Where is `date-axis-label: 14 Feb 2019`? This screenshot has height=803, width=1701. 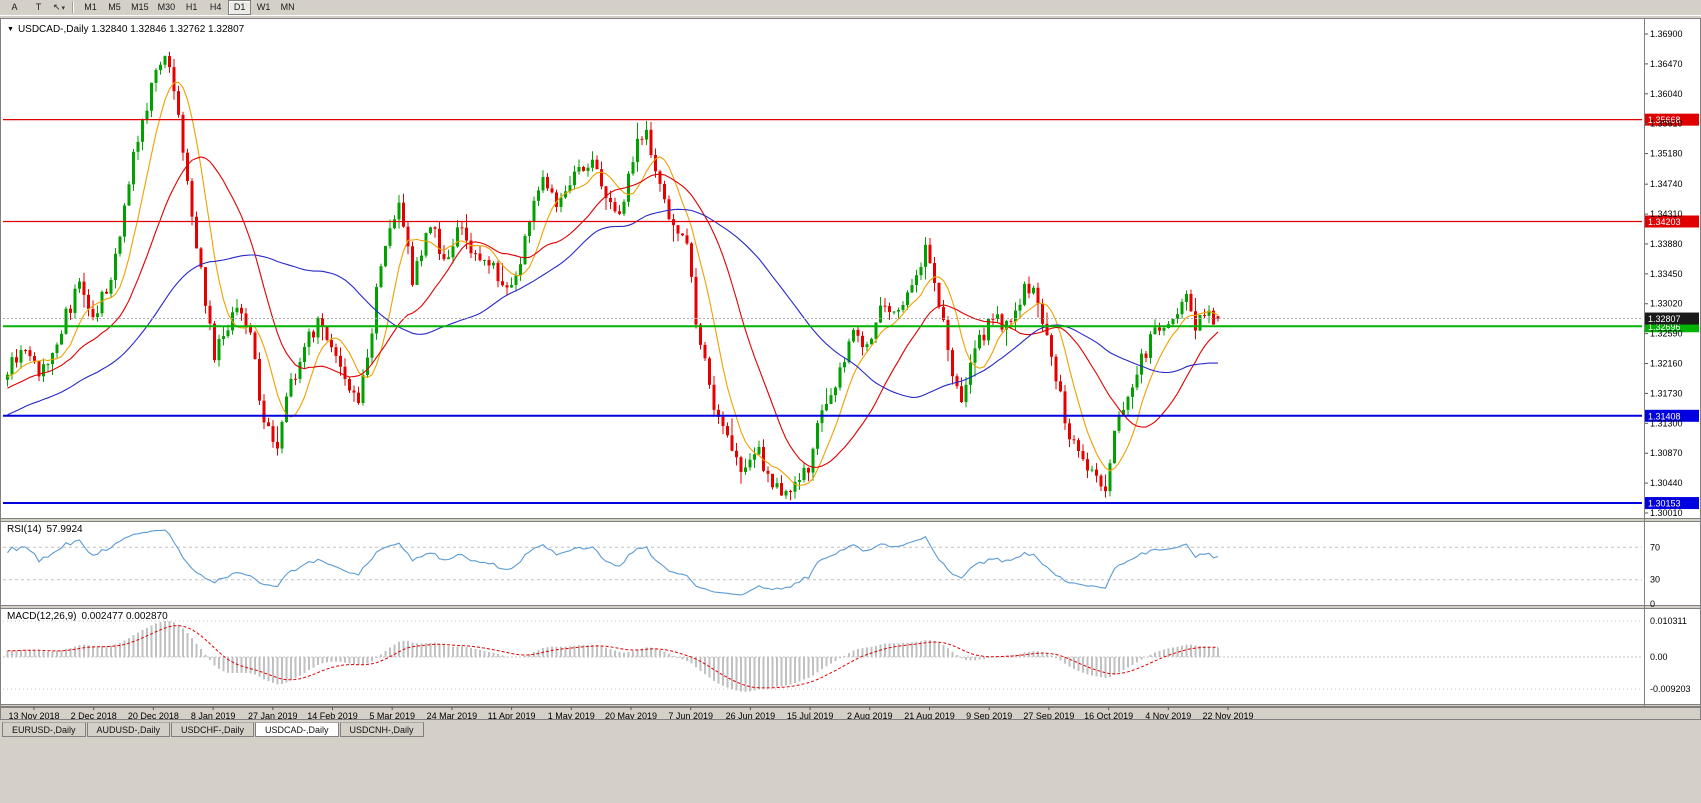
date-axis-label: 14 Feb 2019 is located at coordinates (332, 715).